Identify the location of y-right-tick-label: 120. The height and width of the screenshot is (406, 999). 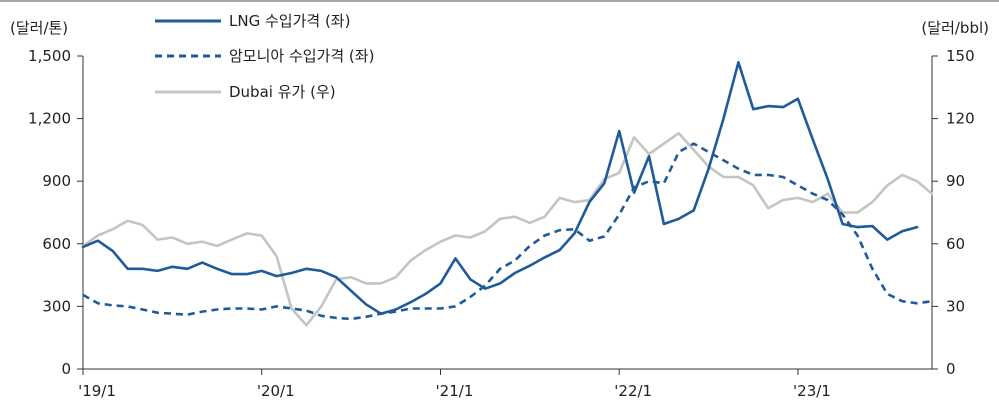
(960, 119).